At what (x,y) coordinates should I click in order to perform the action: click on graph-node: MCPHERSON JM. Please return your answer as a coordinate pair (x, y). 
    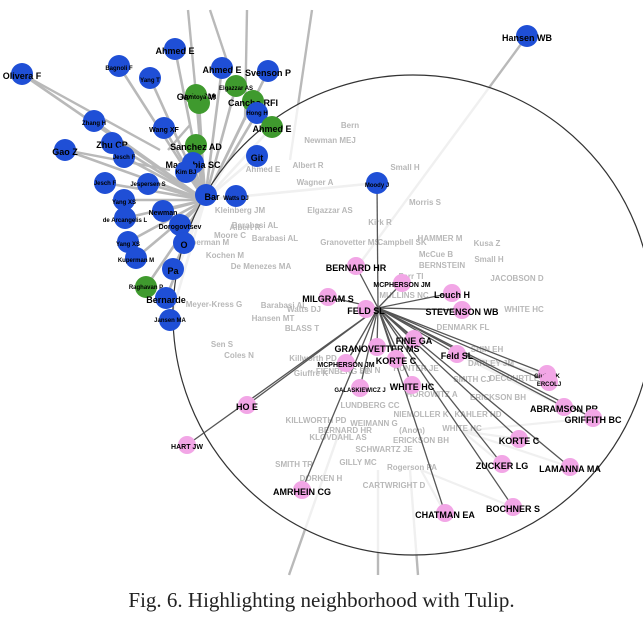
    Looking at the image, I should click on (402, 283).